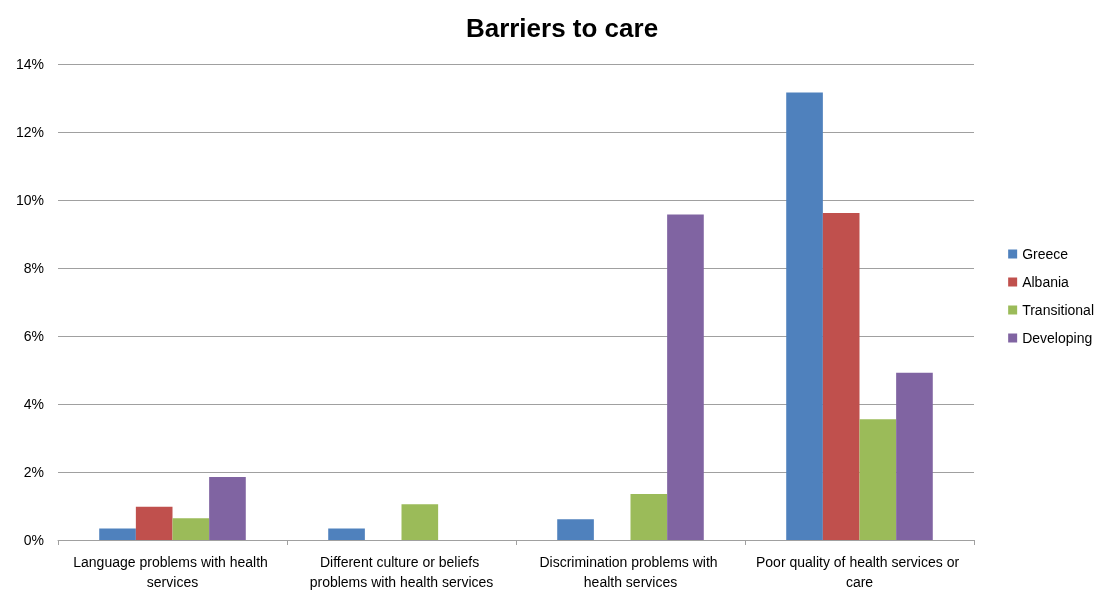 The height and width of the screenshot is (592, 1101). I want to click on y-tick-label: 14%, so click(29, 64).